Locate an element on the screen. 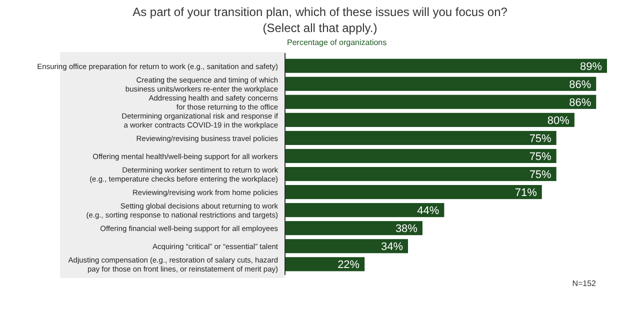 This screenshot has width=640, height=320. data-label: 34% is located at coordinates (392, 247).